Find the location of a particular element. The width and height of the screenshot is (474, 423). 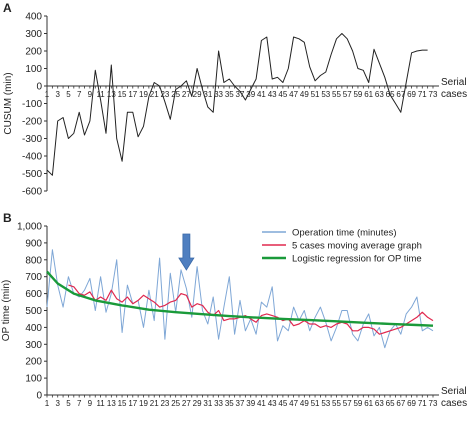

x-tick-label: 49 is located at coordinates (304, 403).